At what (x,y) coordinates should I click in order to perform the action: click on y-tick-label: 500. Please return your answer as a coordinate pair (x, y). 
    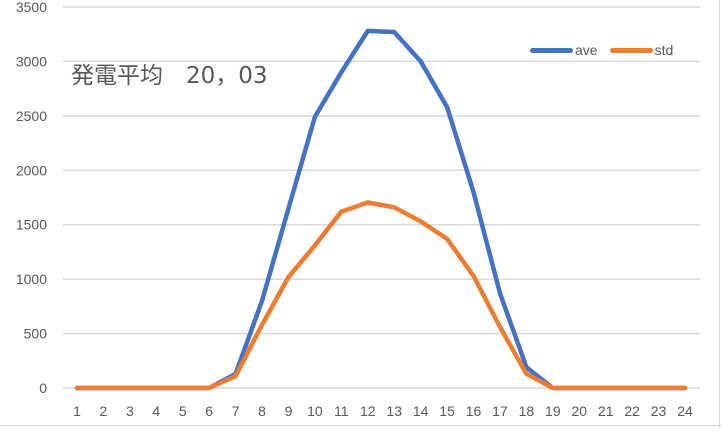
    Looking at the image, I should click on (36, 334).